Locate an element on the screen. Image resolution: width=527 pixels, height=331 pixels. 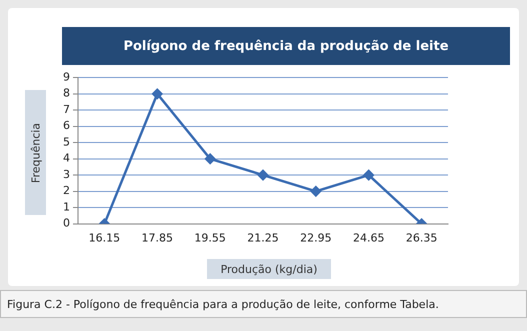
x-tick-label: 17.85 is located at coordinates (158, 237).